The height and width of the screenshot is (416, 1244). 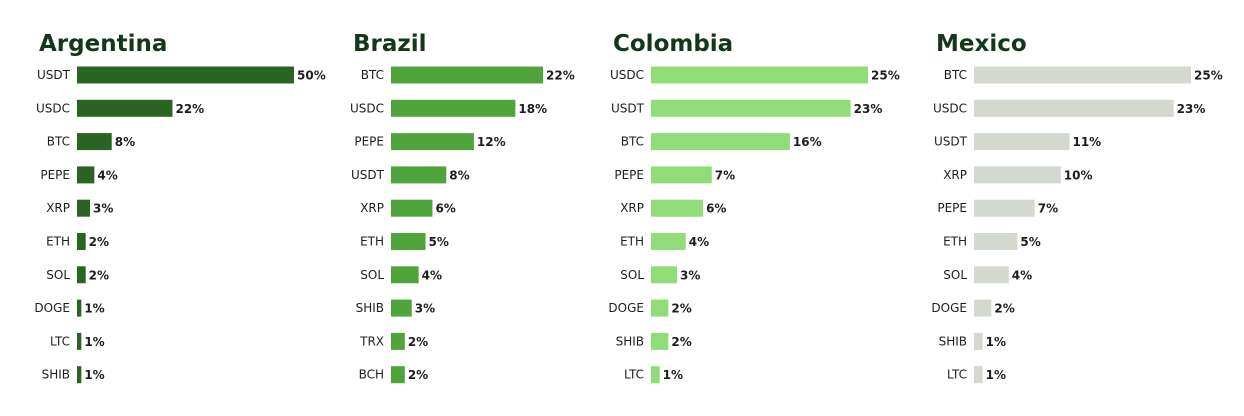 What do you see at coordinates (807, 142) in the screenshot?
I see `value-label: 16%` at bounding box center [807, 142].